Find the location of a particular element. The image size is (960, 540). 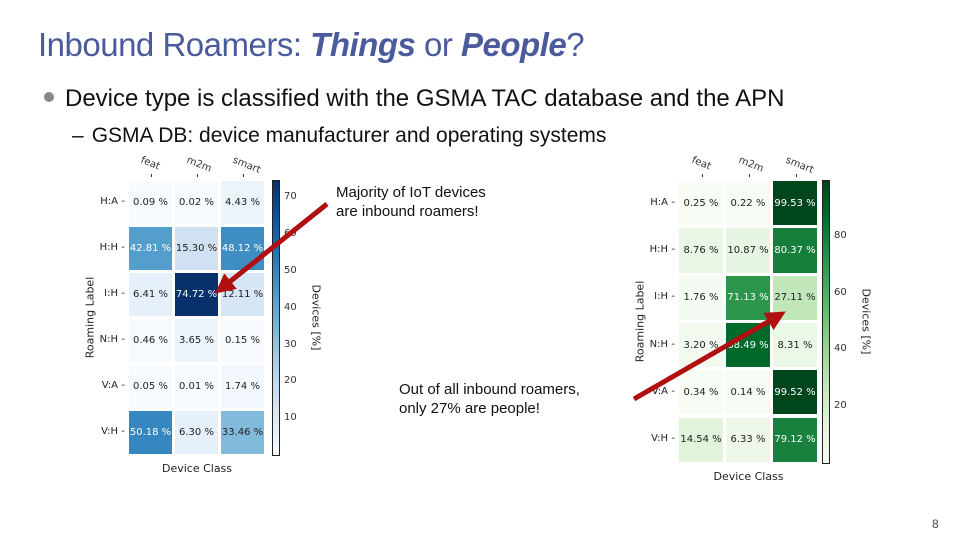

heatmap-cell: 74.72 % is located at coordinates (196, 294).